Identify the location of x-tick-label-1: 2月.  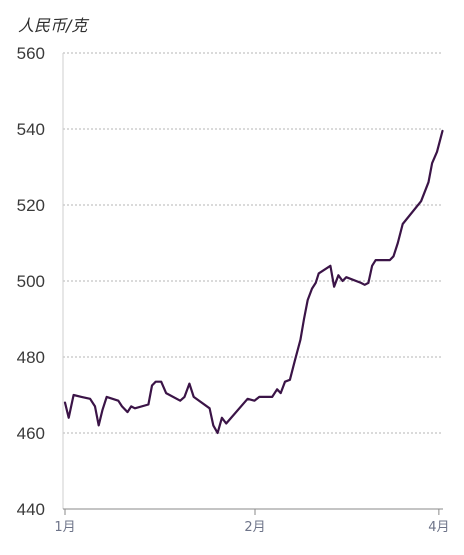
(254, 527).